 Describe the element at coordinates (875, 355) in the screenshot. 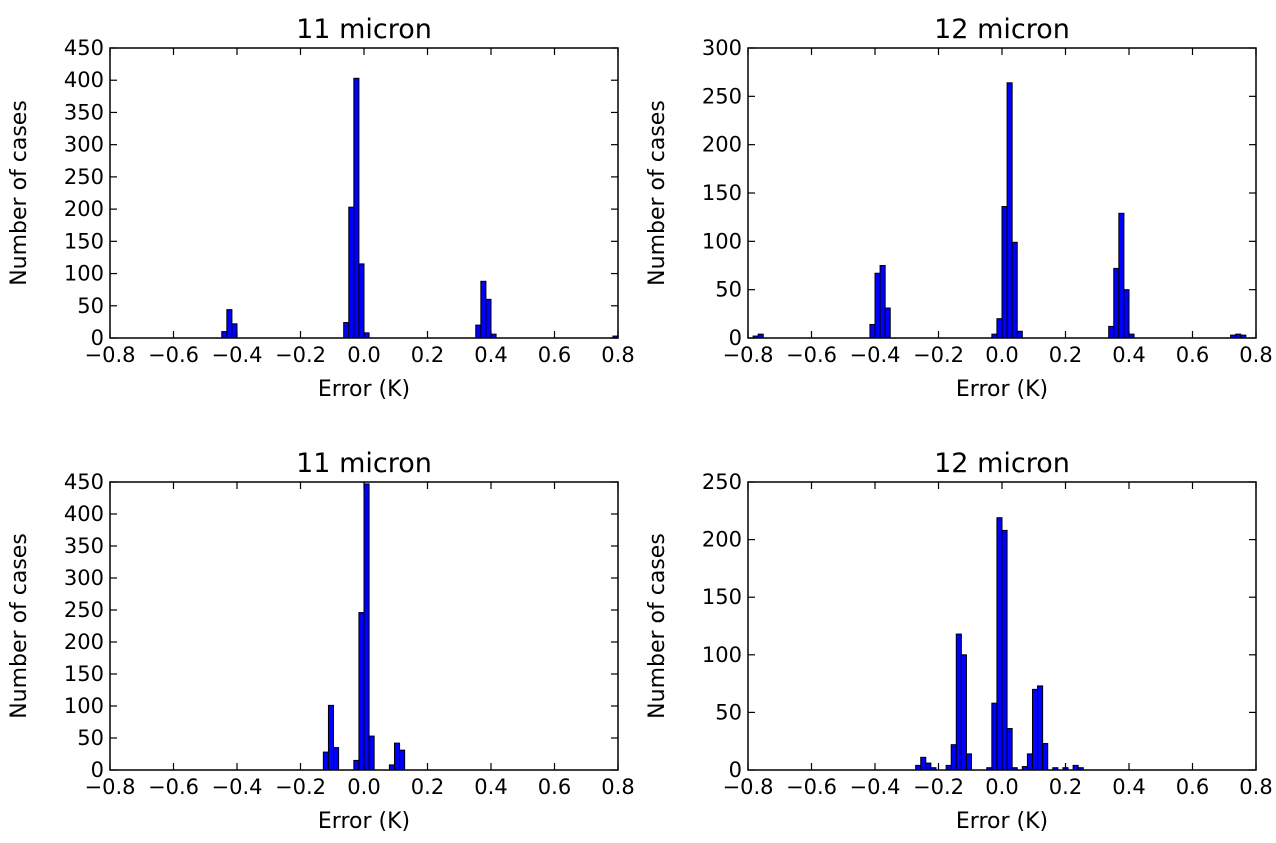

I see `x-tick-label: −0.4` at that location.